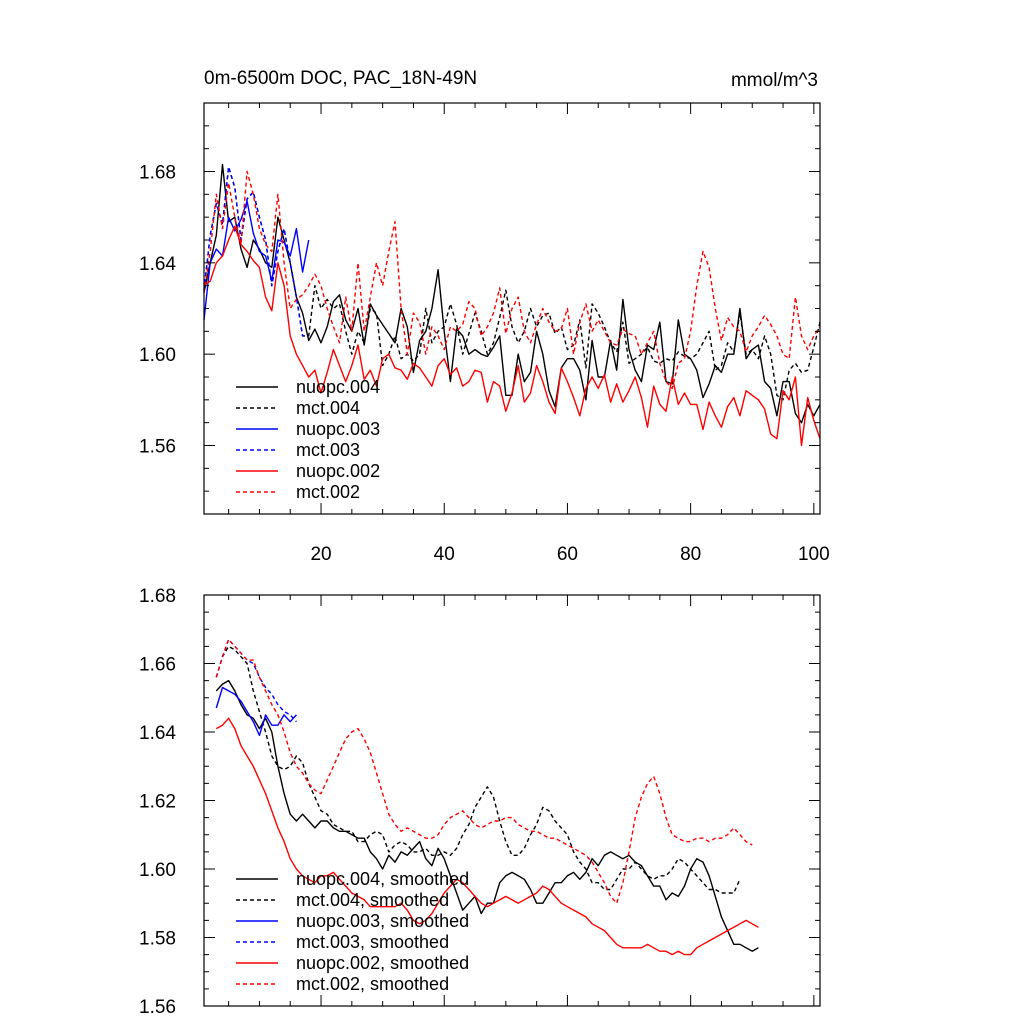 The width and height of the screenshot is (1024, 1024). I want to click on top-y-tick-label: 1.68, so click(157, 173).